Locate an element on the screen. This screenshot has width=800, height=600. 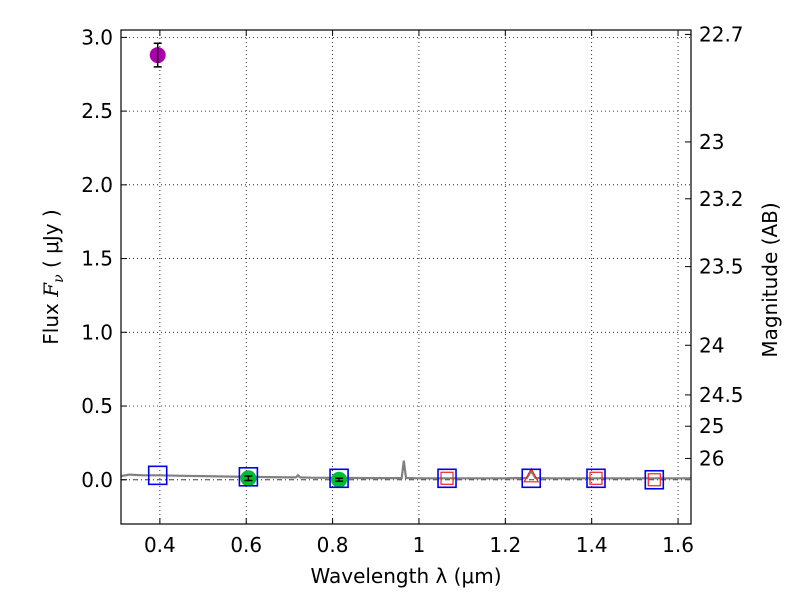
right-tick-label: 25 is located at coordinates (711, 426).